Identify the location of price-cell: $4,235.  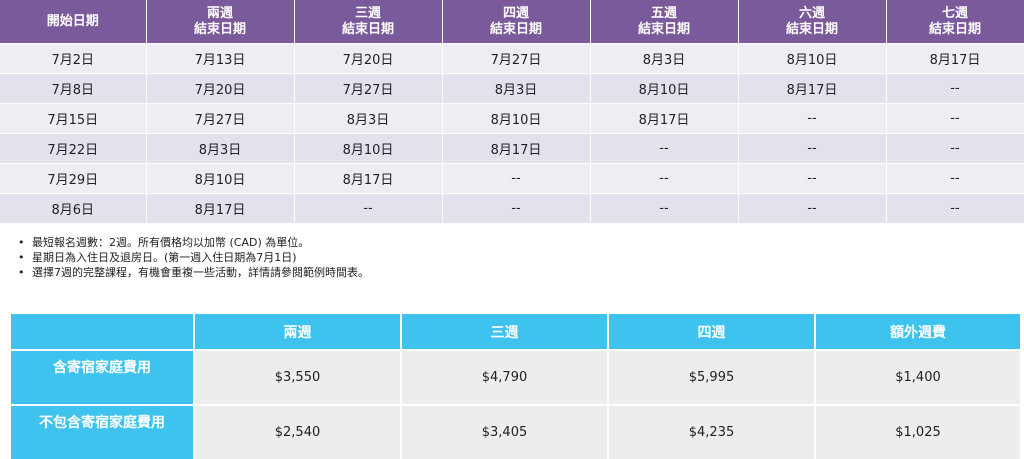
(712, 431).